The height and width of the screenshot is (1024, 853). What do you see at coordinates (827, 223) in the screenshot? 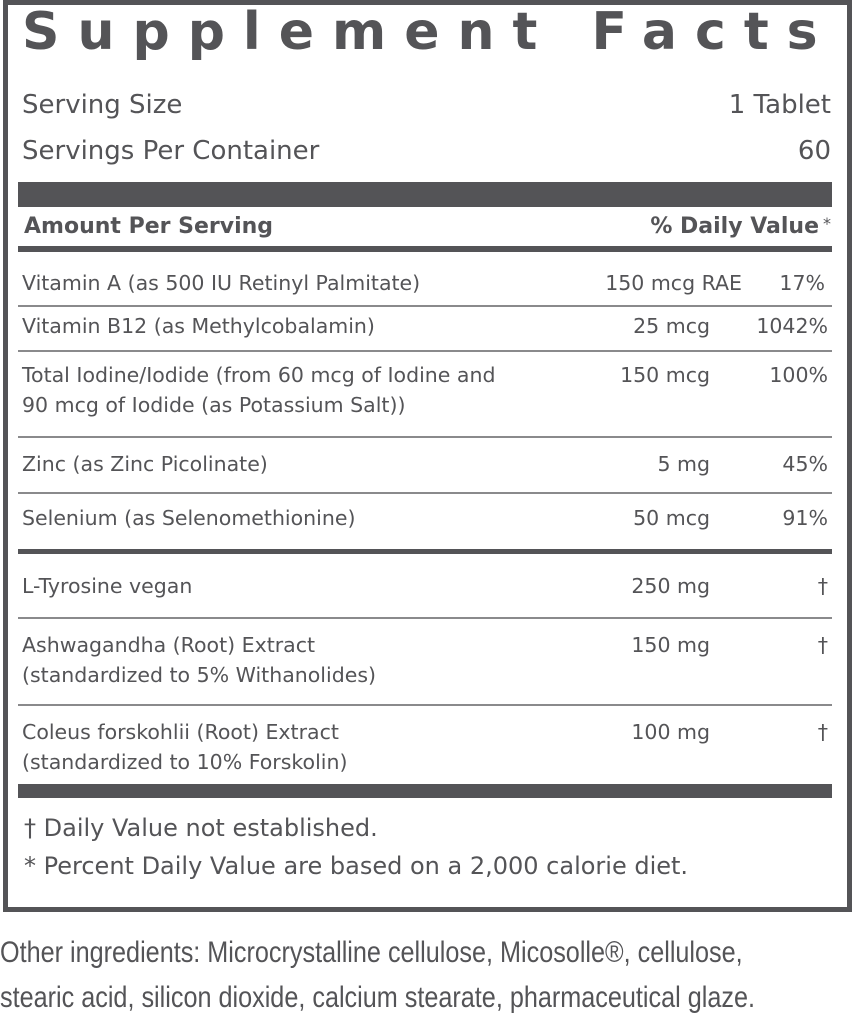
I see `daily-value-asterisk: *` at bounding box center [827, 223].